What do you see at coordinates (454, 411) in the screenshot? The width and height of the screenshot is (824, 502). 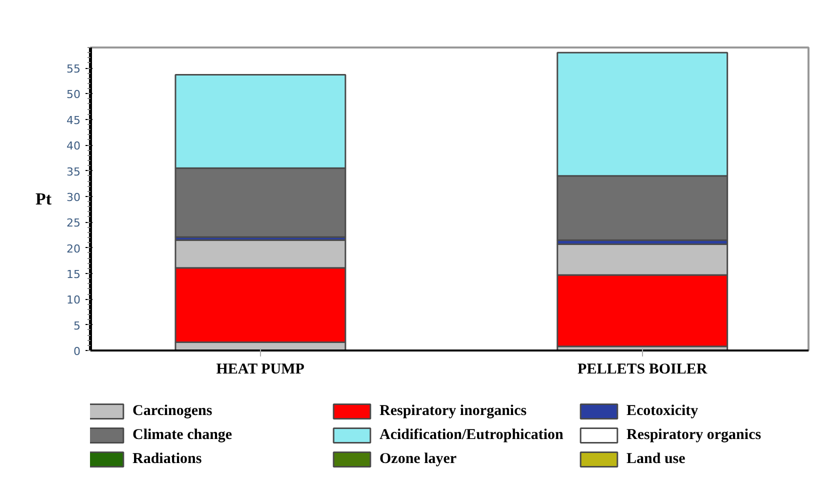 I see `legend-label: Respiratory inorganics` at bounding box center [454, 411].